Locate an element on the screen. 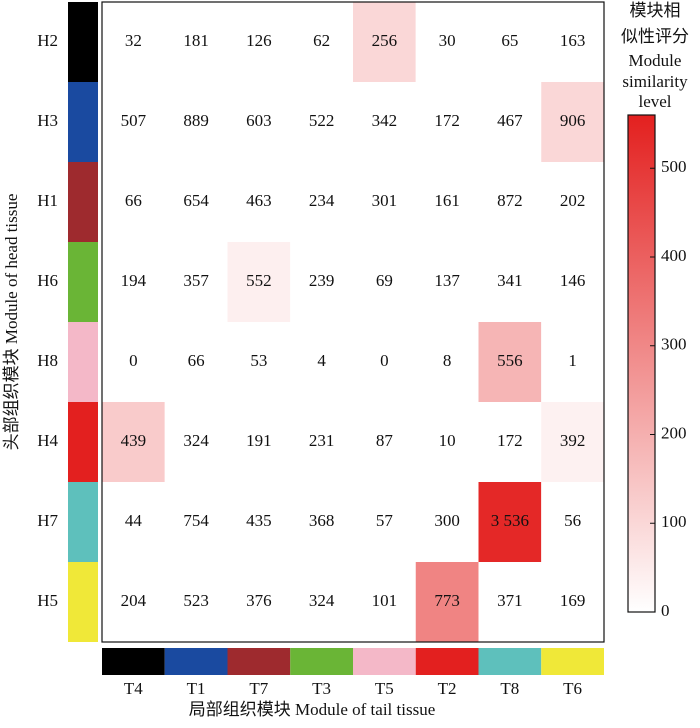  x-tick-label: T4 is located at coordinates (133, 688).